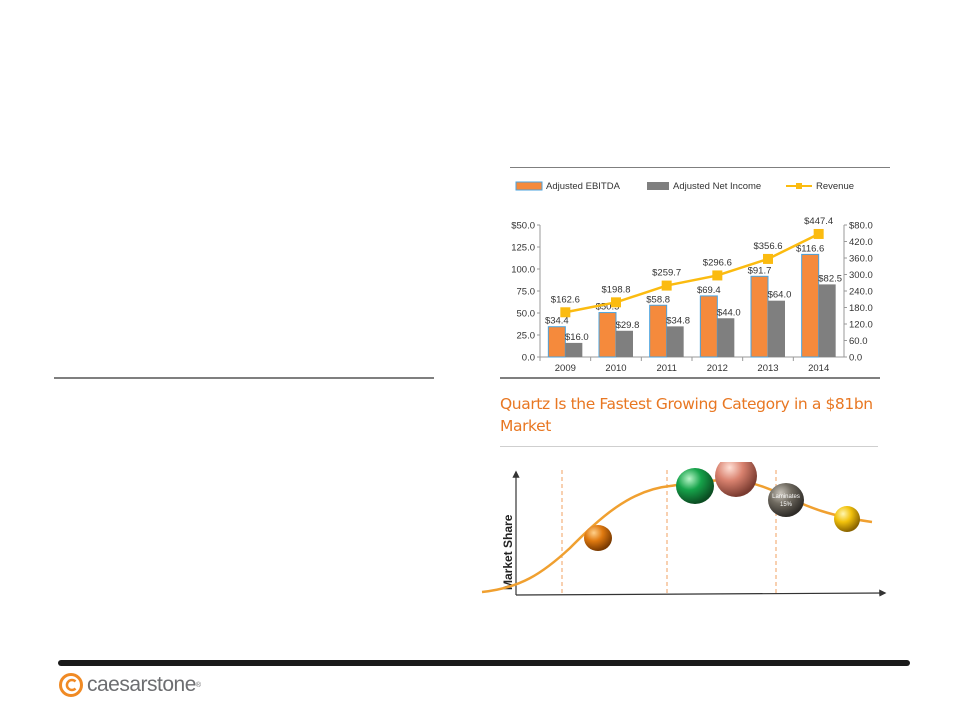 Image resolution: width=960 pixels, height=720 pixels. I want to click on data-label-revenue: $296.6, so click(717, 262).